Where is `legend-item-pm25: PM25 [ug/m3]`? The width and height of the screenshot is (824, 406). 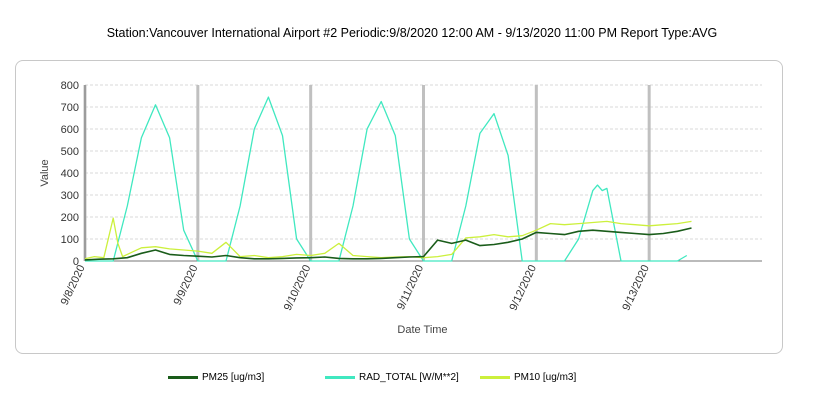
legend-item-pm25: PM25 [ug/m3] is located at coordinates (216, 377).